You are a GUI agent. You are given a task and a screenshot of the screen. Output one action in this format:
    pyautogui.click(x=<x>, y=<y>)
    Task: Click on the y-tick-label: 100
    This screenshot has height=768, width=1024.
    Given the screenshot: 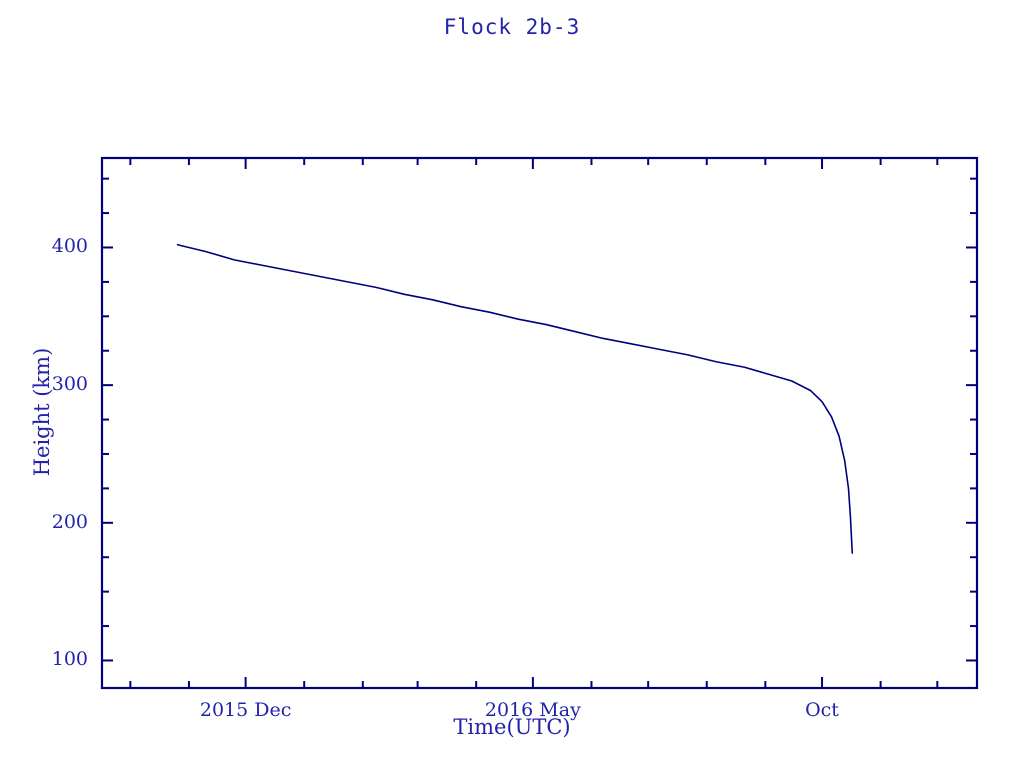 What is the action you would take?
    pyautogui.click(x=69, y=659)
    